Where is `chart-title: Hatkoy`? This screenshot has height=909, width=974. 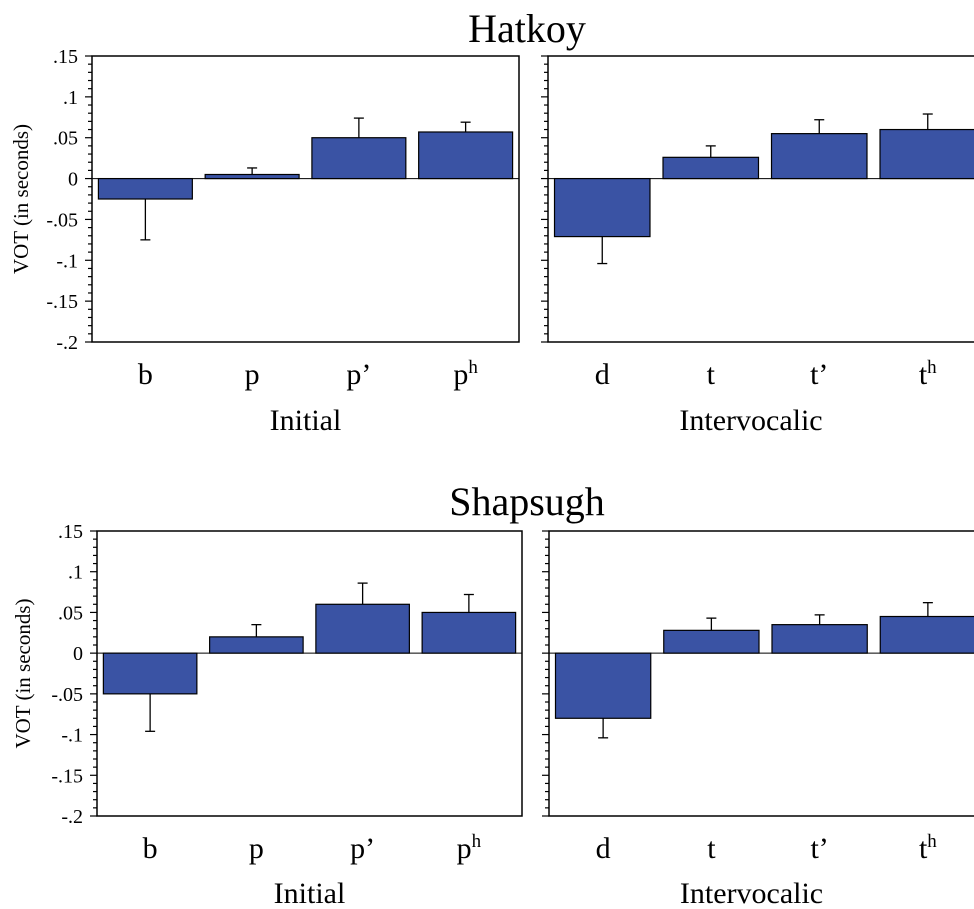 chart-title: Hatkoy is located at coordinates (527, 28).